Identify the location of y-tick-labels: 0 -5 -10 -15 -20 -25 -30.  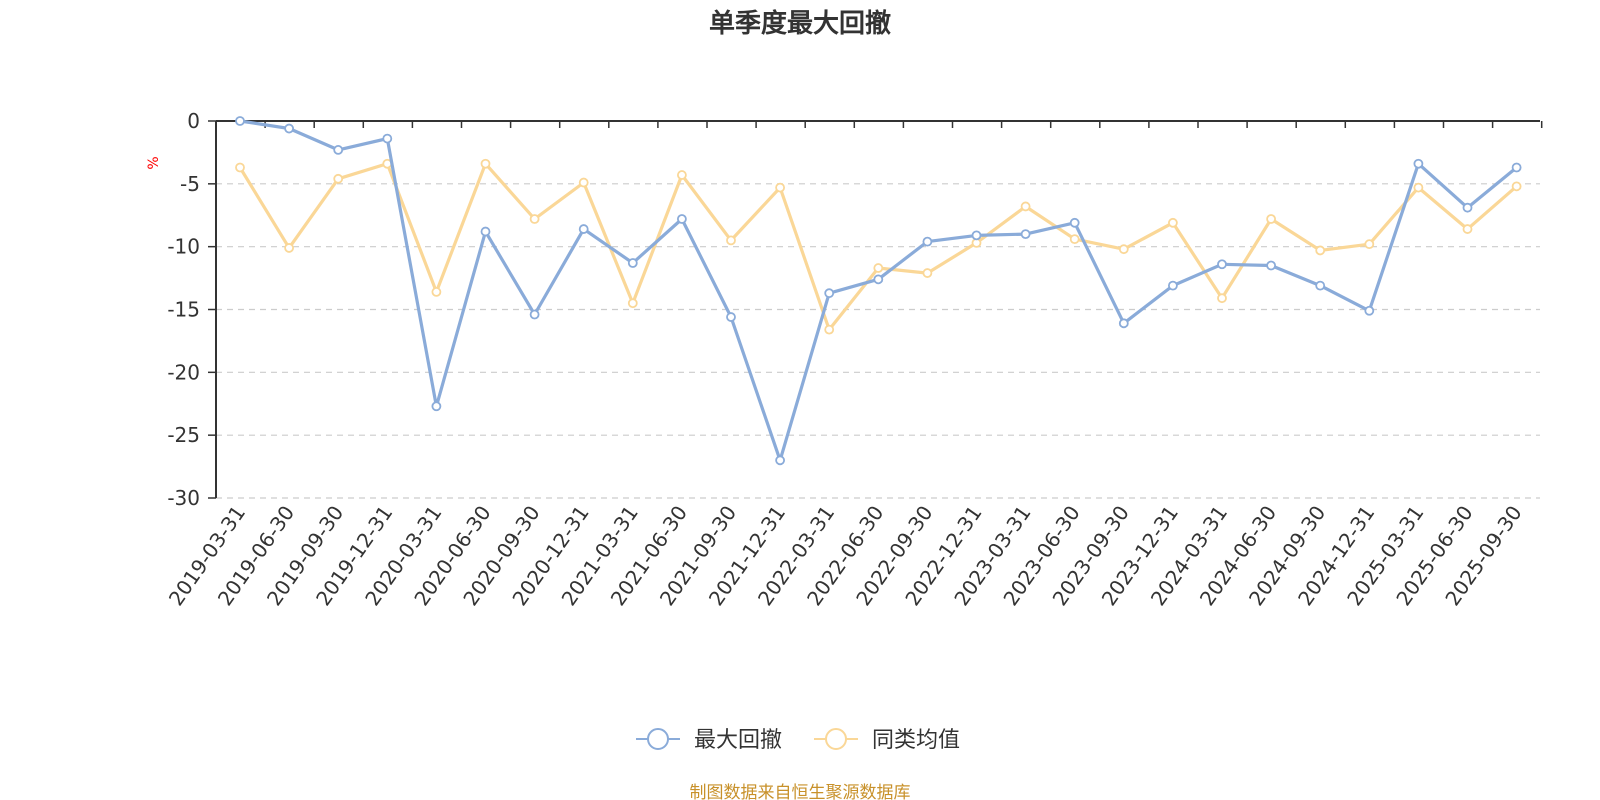
(183, 309).